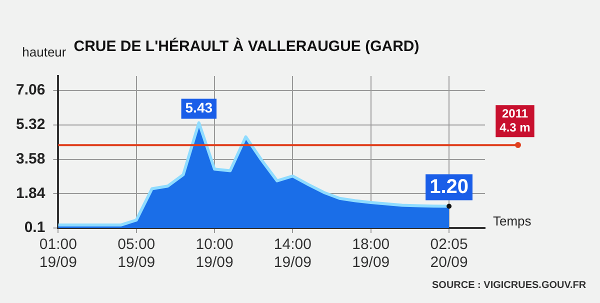 This screenshot has height=303, width=600. I want to click on chart-title: CRUE DE L'HÉRAULT À VALLERAUGUE (GARD), so click(247, 46).